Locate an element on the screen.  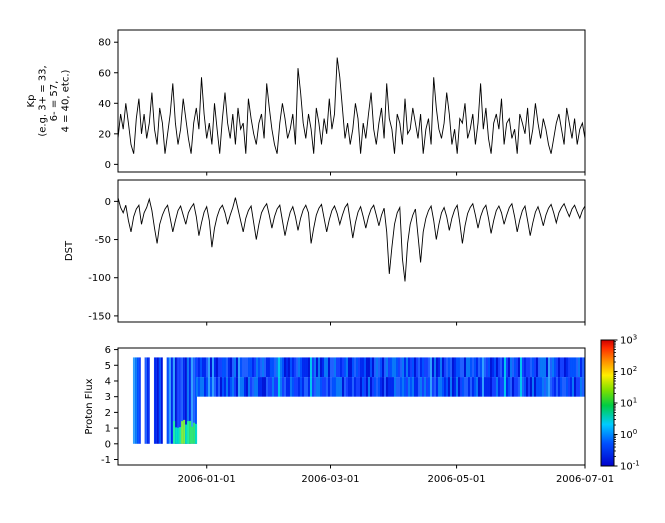
ytick-label: 4 is located at coordinates (108, 381).